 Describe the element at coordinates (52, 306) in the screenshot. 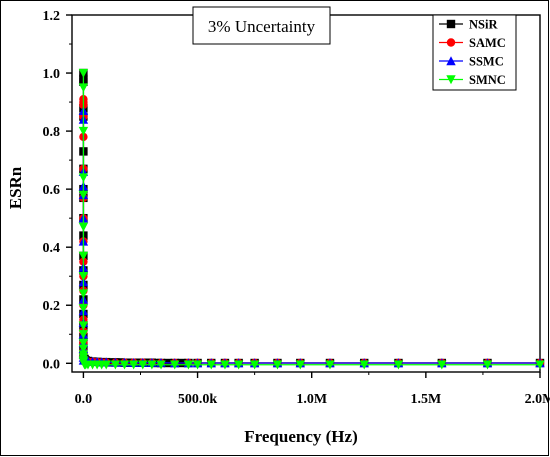

I see `y-tick-label: 0.2` at that location.